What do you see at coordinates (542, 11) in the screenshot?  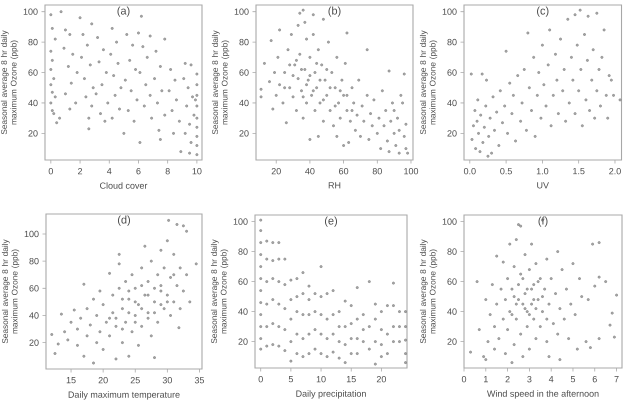 I see `chart-title: (c)` at bounding box center [542, 11].